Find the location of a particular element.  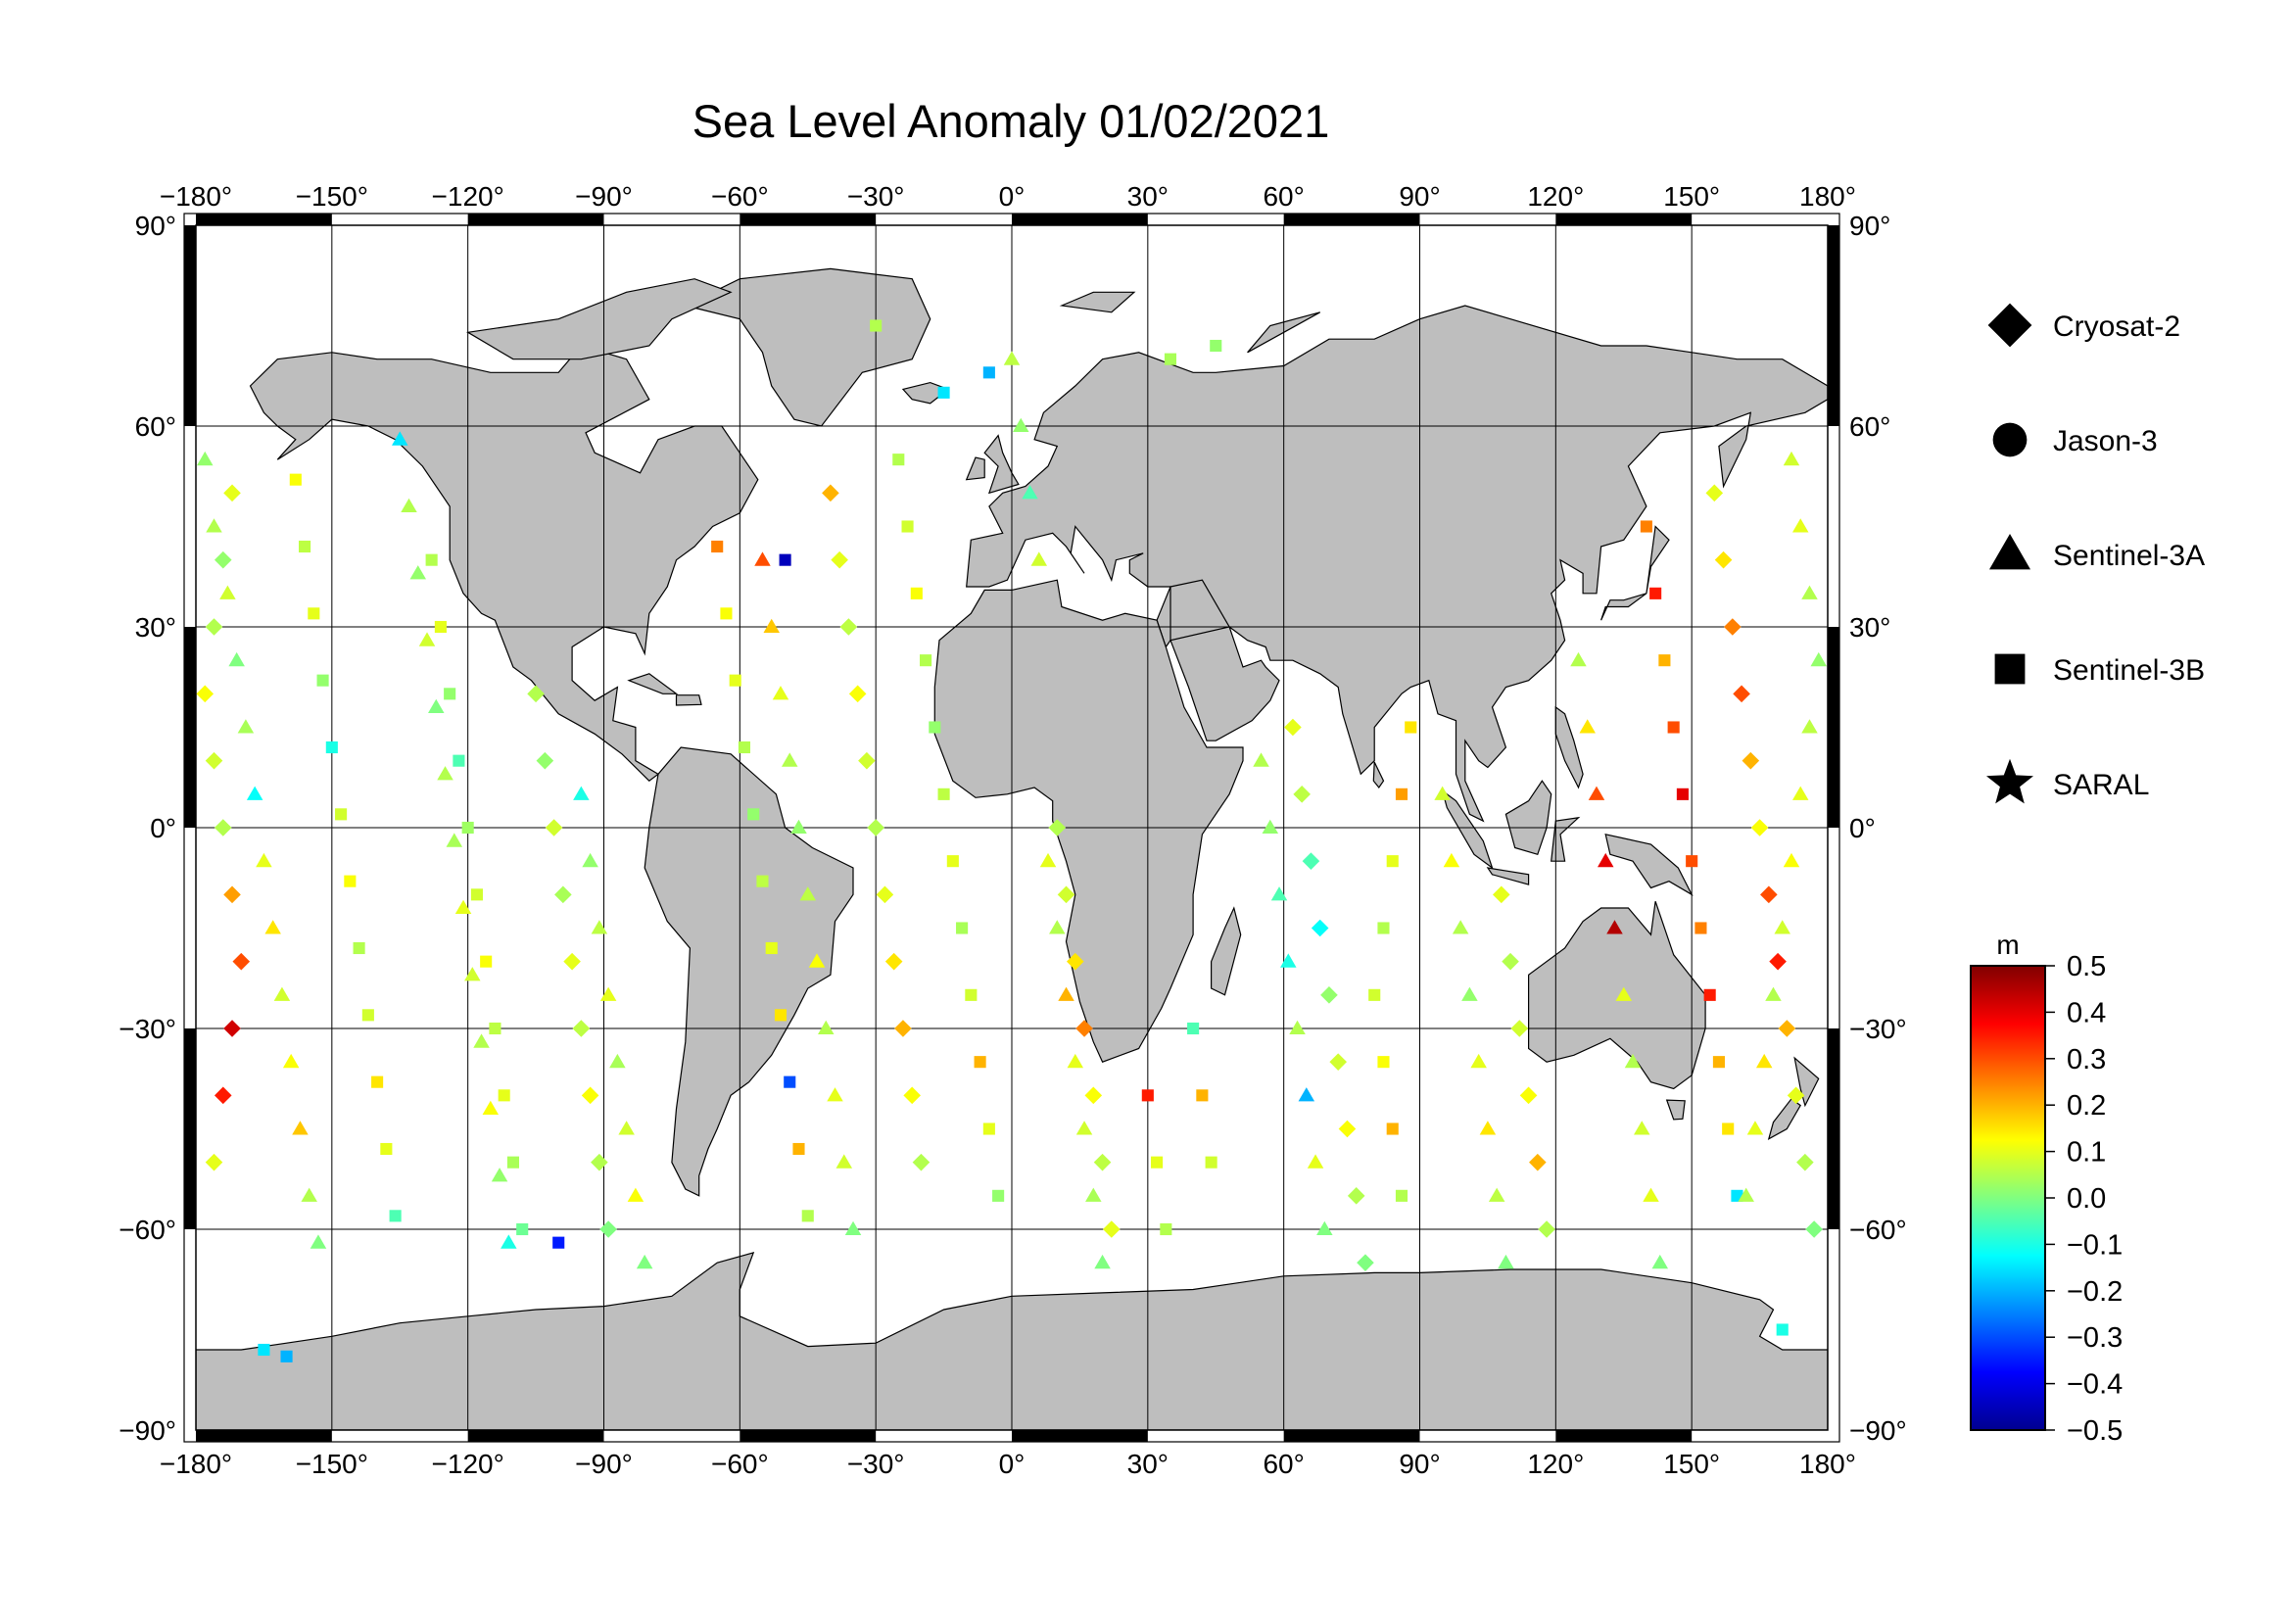

colorbar-tick-label: 0.1 is located at coordinates (2086, 1153).